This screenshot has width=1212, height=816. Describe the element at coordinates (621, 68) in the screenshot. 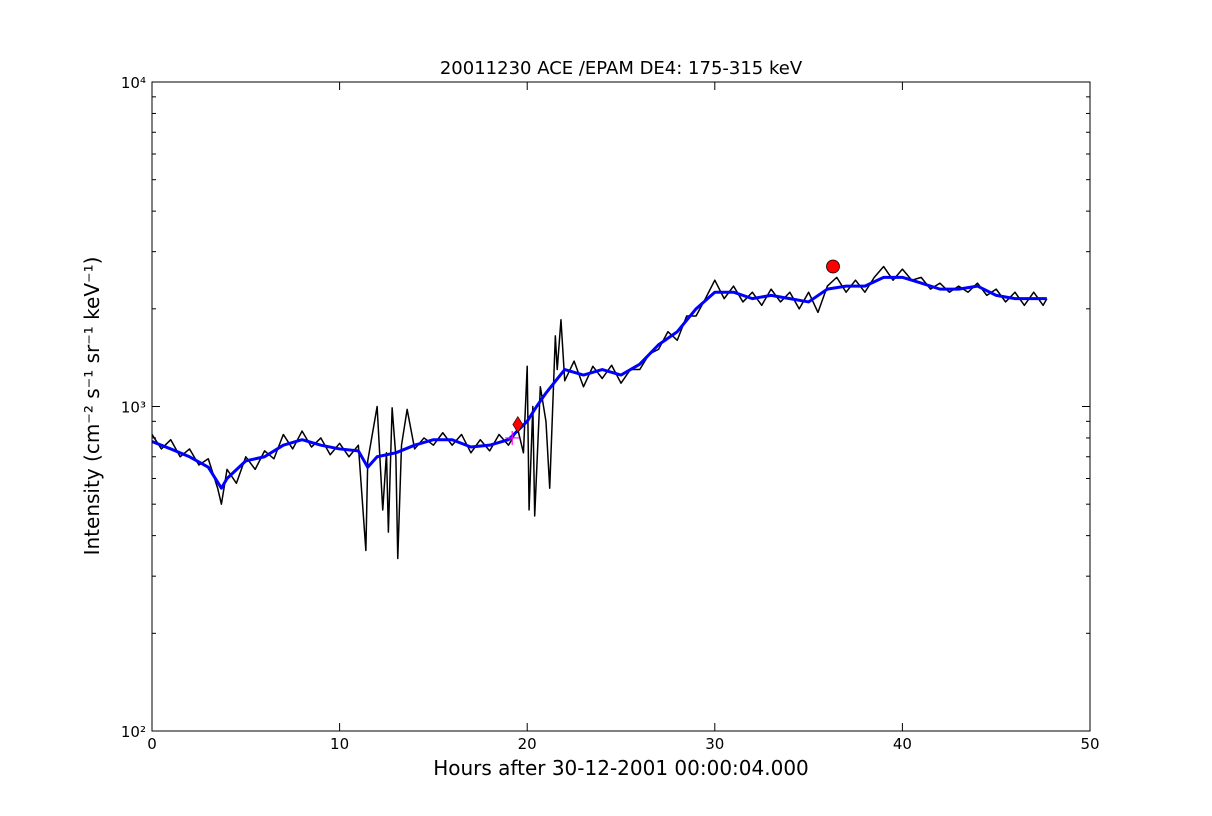

I see `chart-title: 20011230 ACE /EPAM DE4: 175-315 keV` at that location.